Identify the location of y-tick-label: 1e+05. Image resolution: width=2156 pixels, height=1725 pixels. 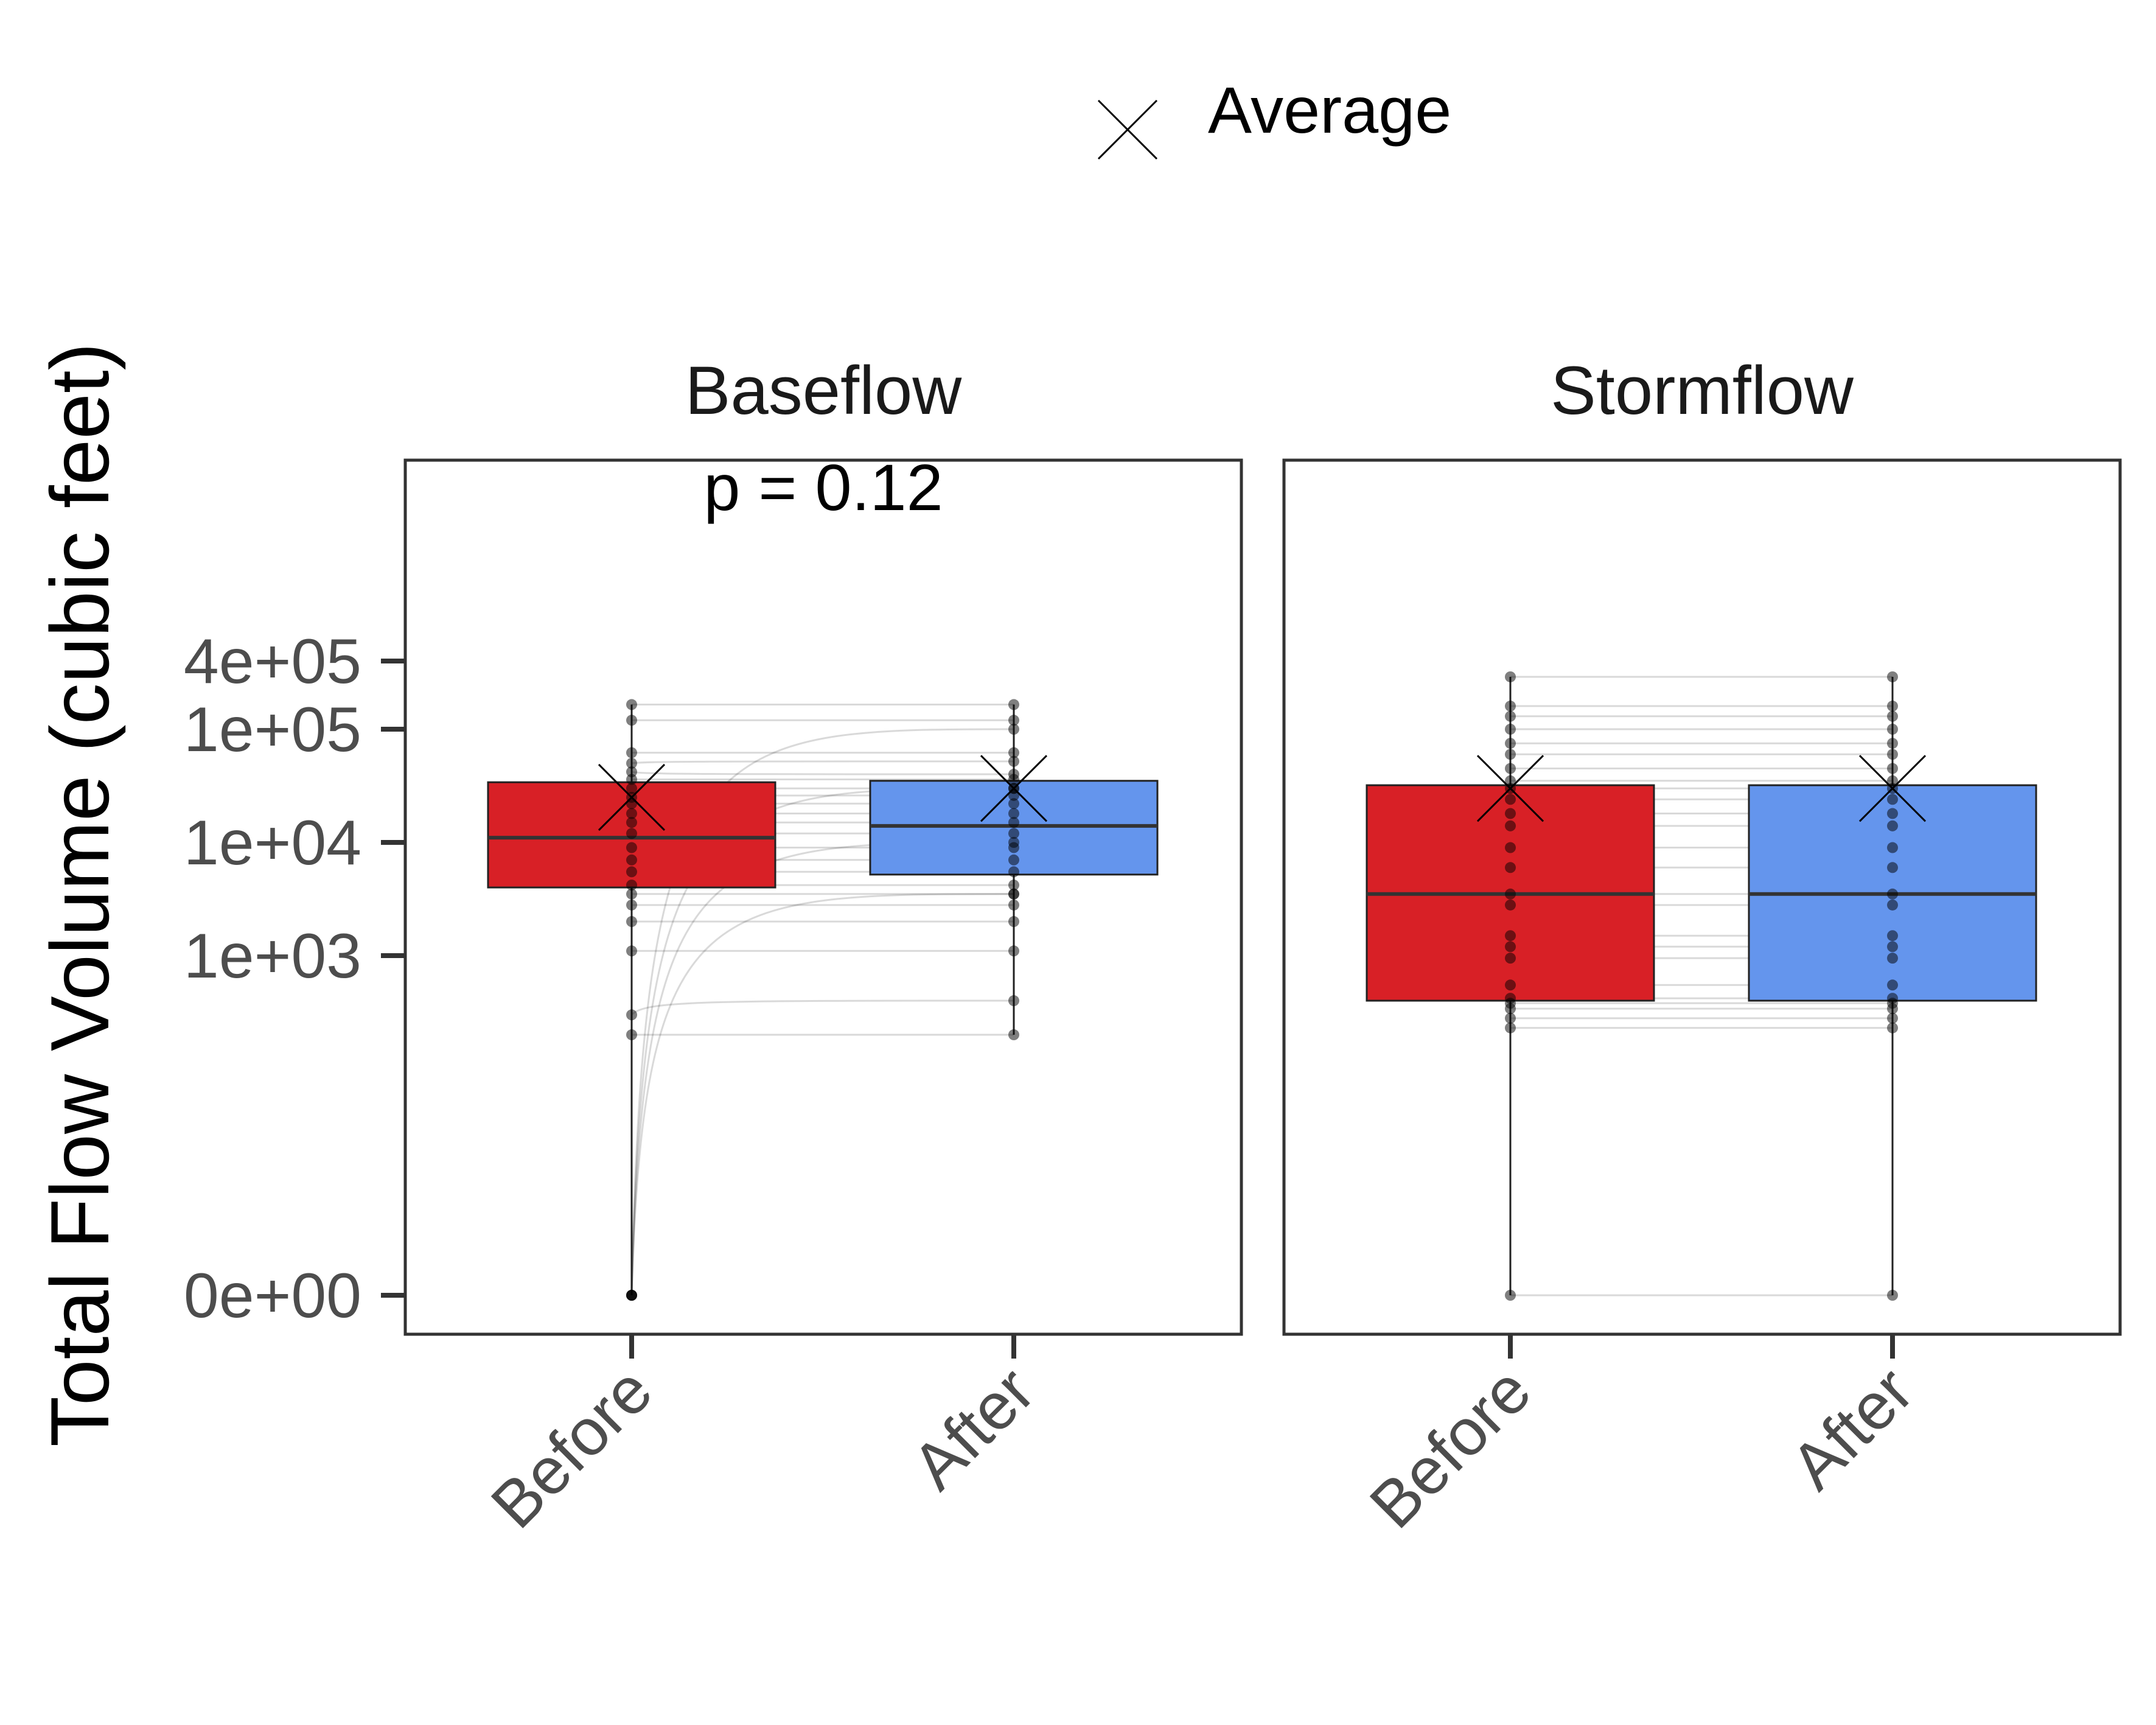
(272, 730).